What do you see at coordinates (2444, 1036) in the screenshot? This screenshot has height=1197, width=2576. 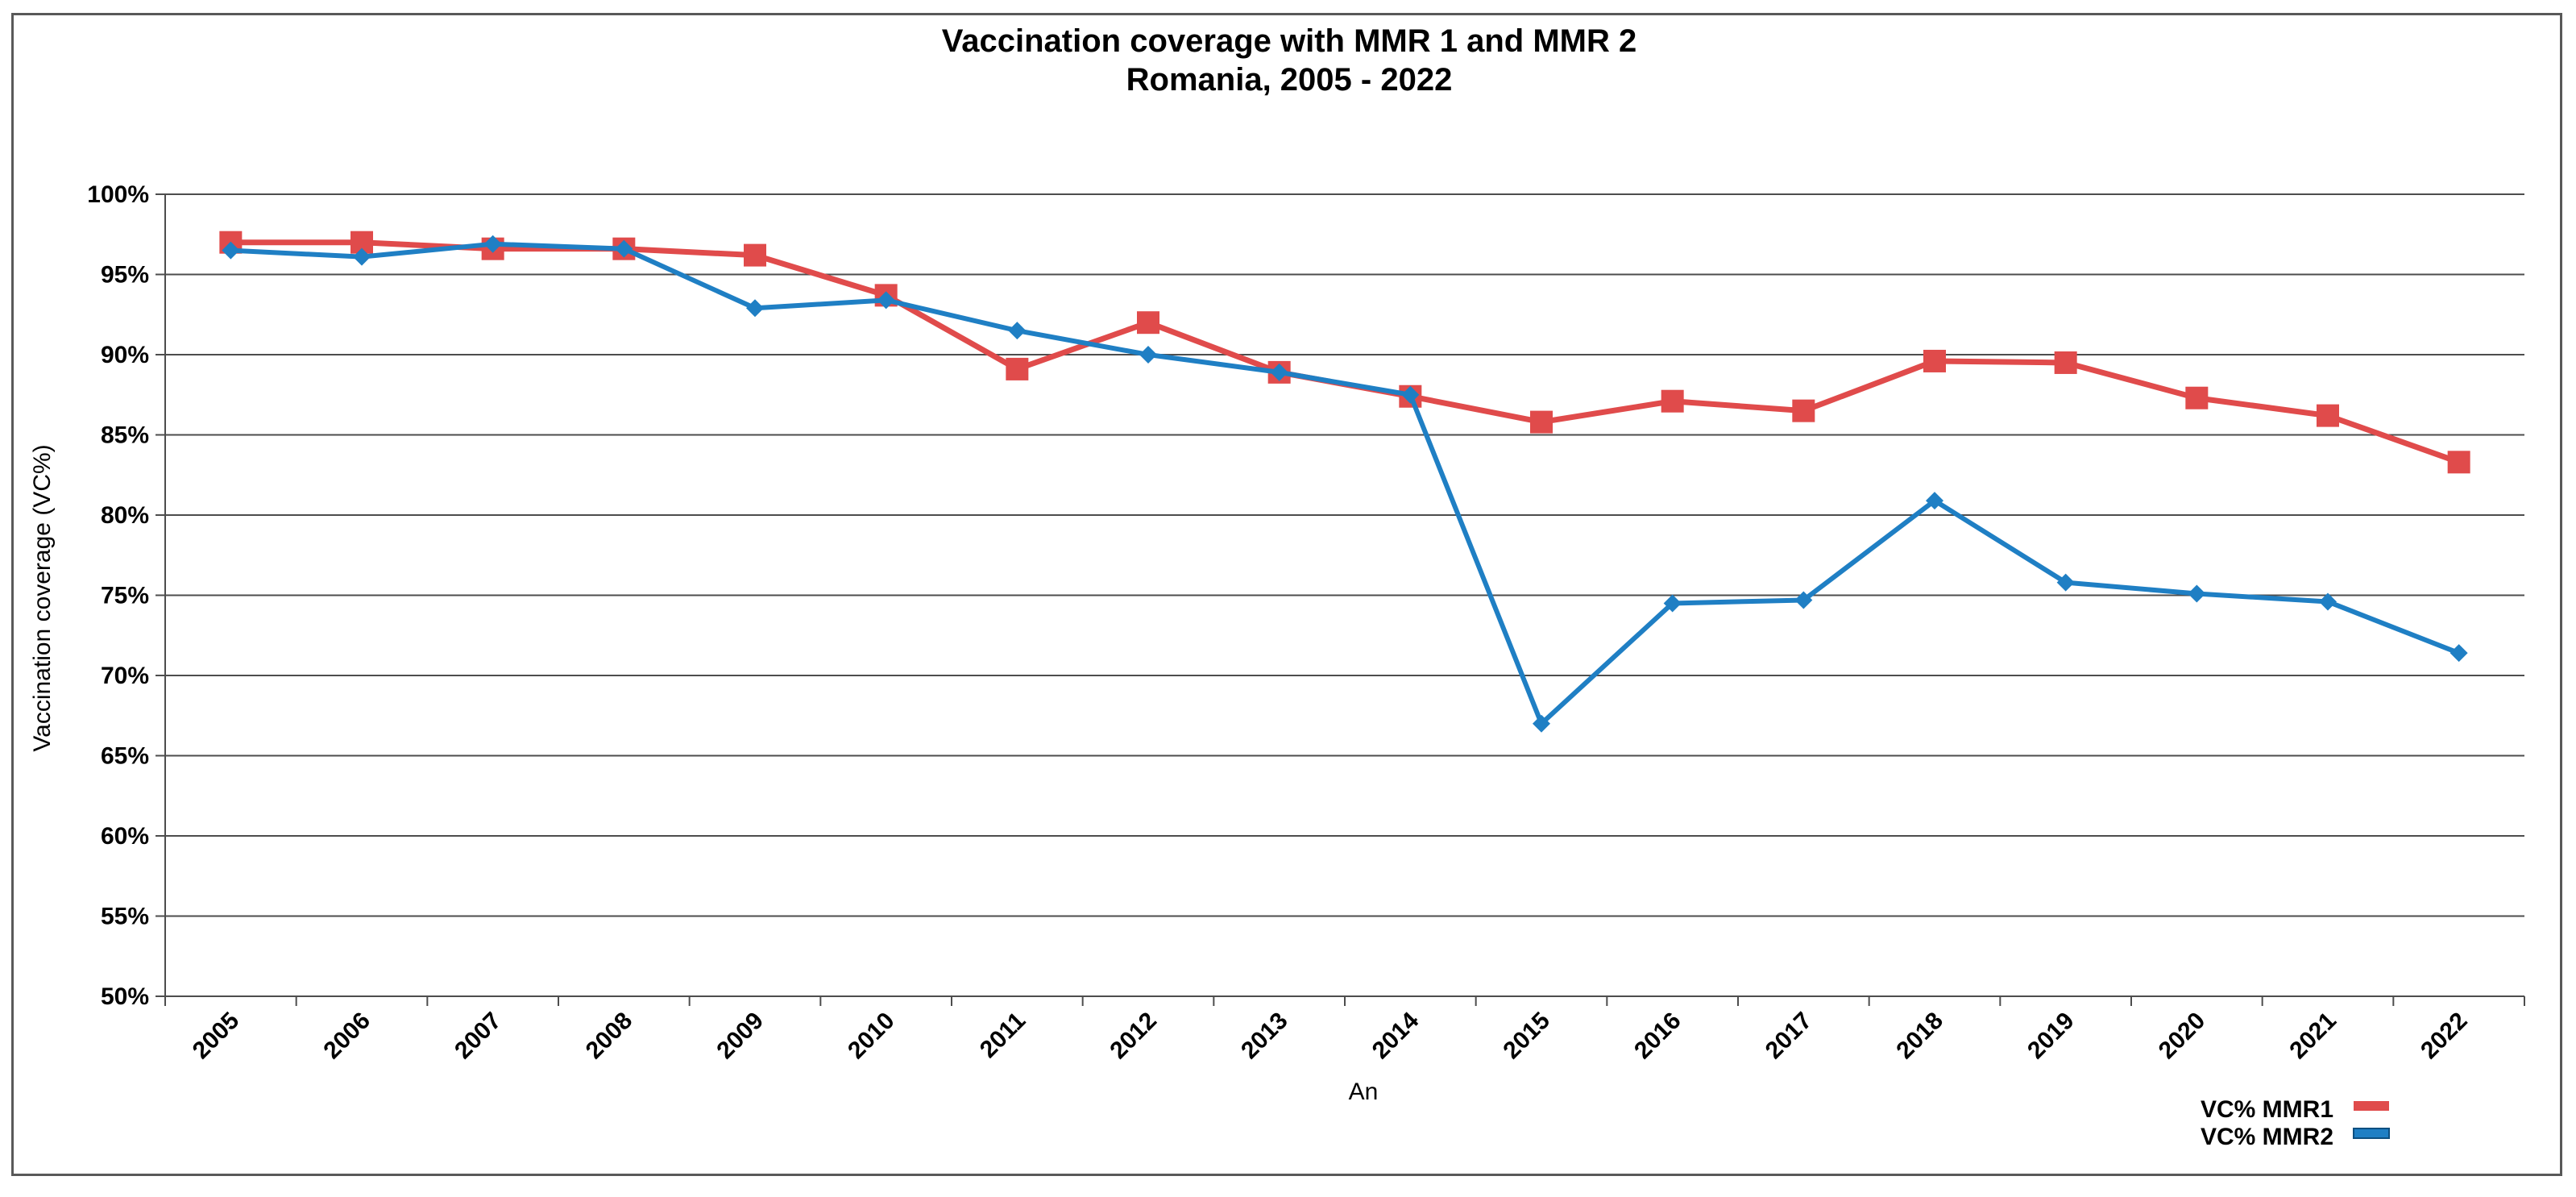 I see `x-tick-label: 2022` at bounding box center [2444, 1036].